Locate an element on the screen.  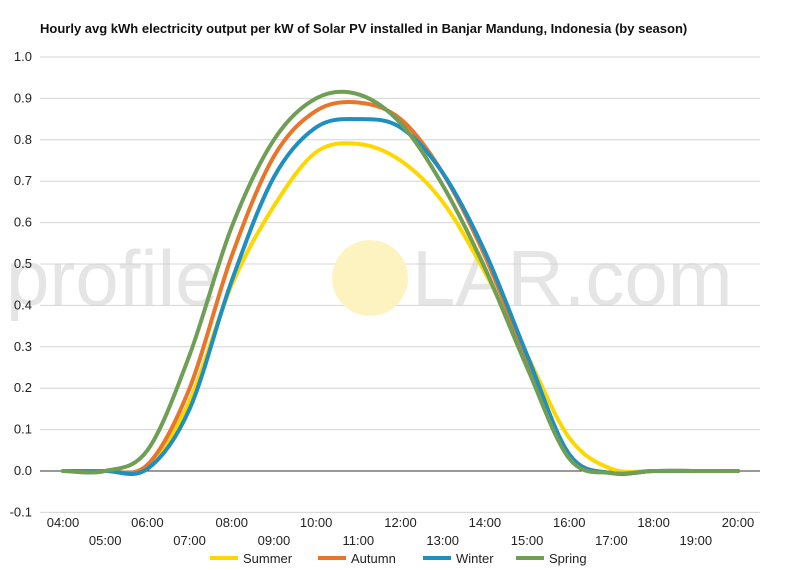
watermark-sun-icon is located at coordinates (370, 278).